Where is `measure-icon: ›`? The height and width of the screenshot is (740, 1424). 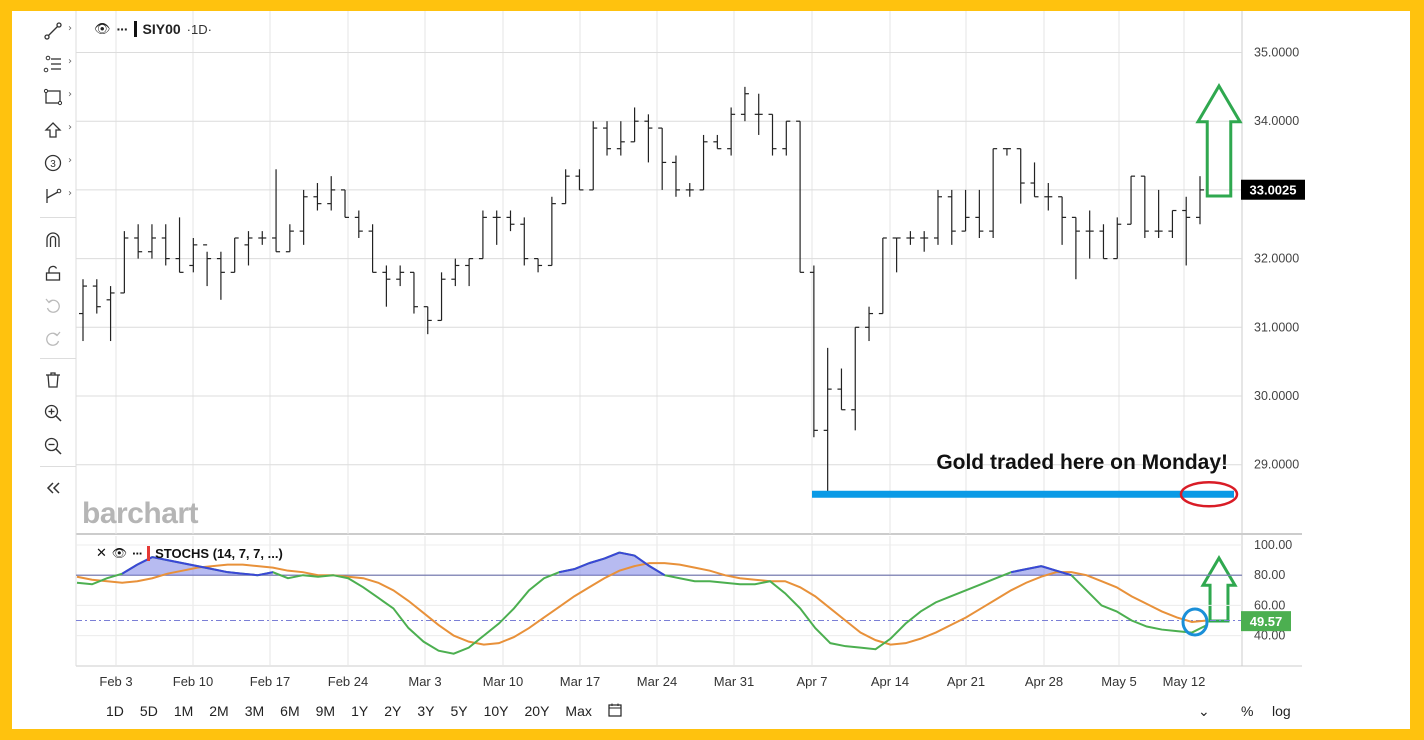
measure-icon: › is located at coordinates (56, 196).